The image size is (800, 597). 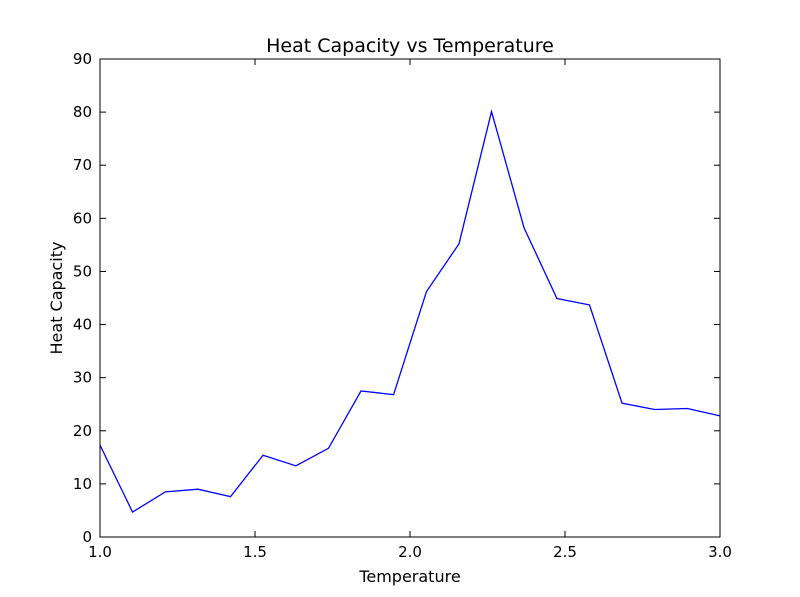 What do you see at coordinates (87, 537) in the screenshot?
I see `y-tick-label: 0` at bounding box center [87, 537].